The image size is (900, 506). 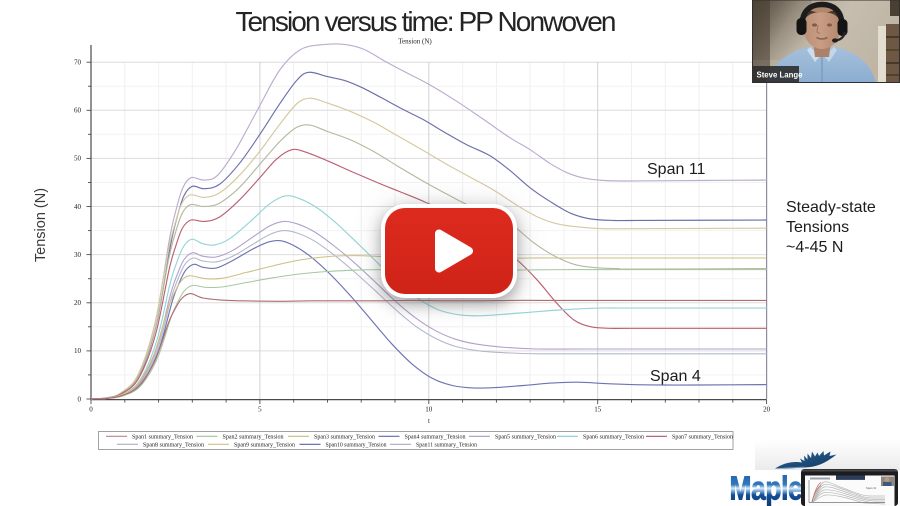 I want to click on svg-text: Span5 summary_Tension, so click(x=526, y=437).